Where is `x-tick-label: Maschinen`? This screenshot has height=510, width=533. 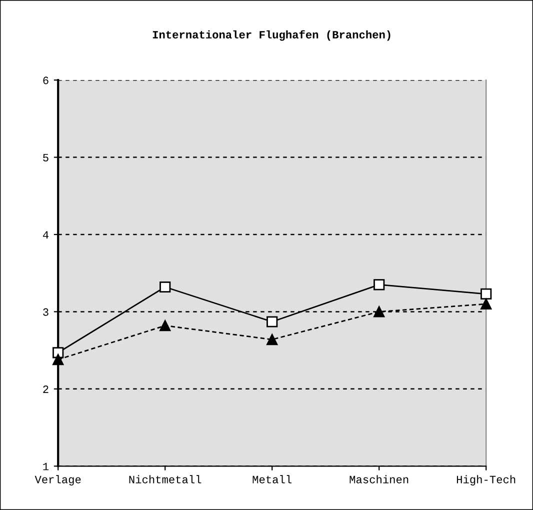
x-tick-label: Maschinen is located at coordinates (379, 479).